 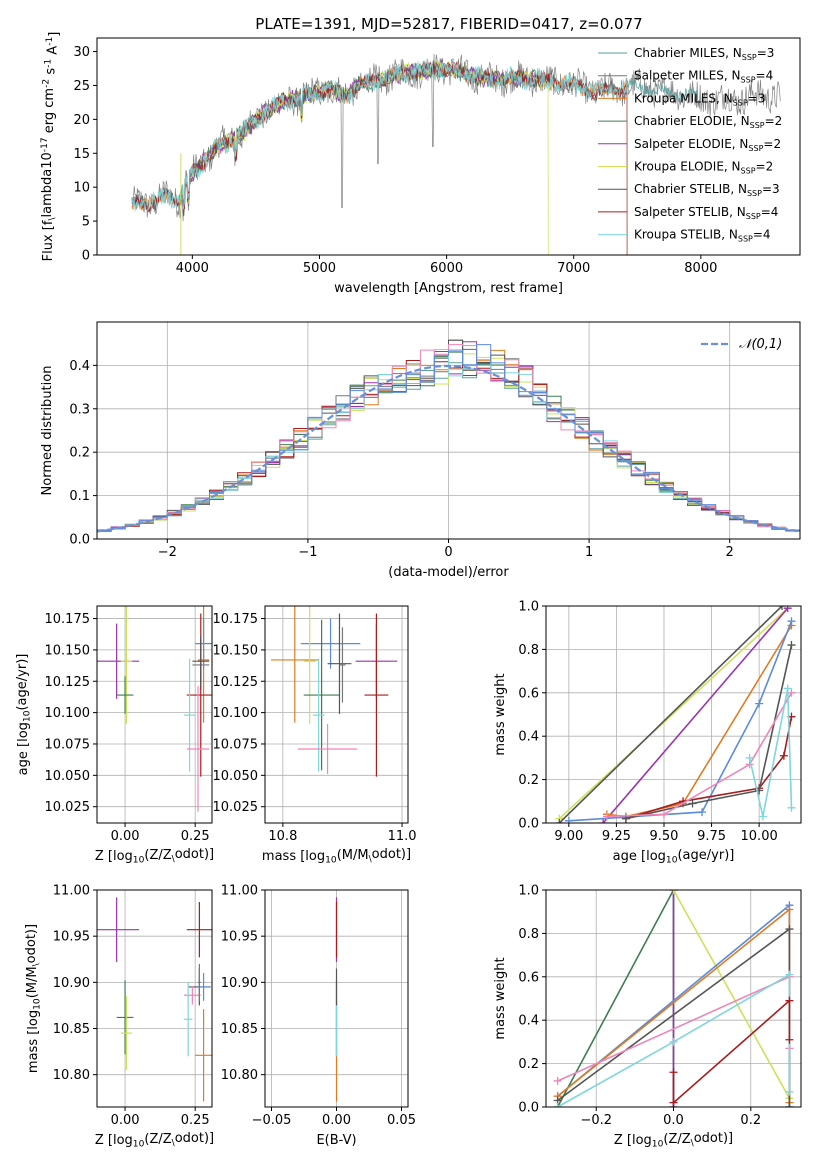 What do you see at coordinates (500, 998) in the screenshot?
I see `label-fragment: mass weight` at bounding box center [500, 998].